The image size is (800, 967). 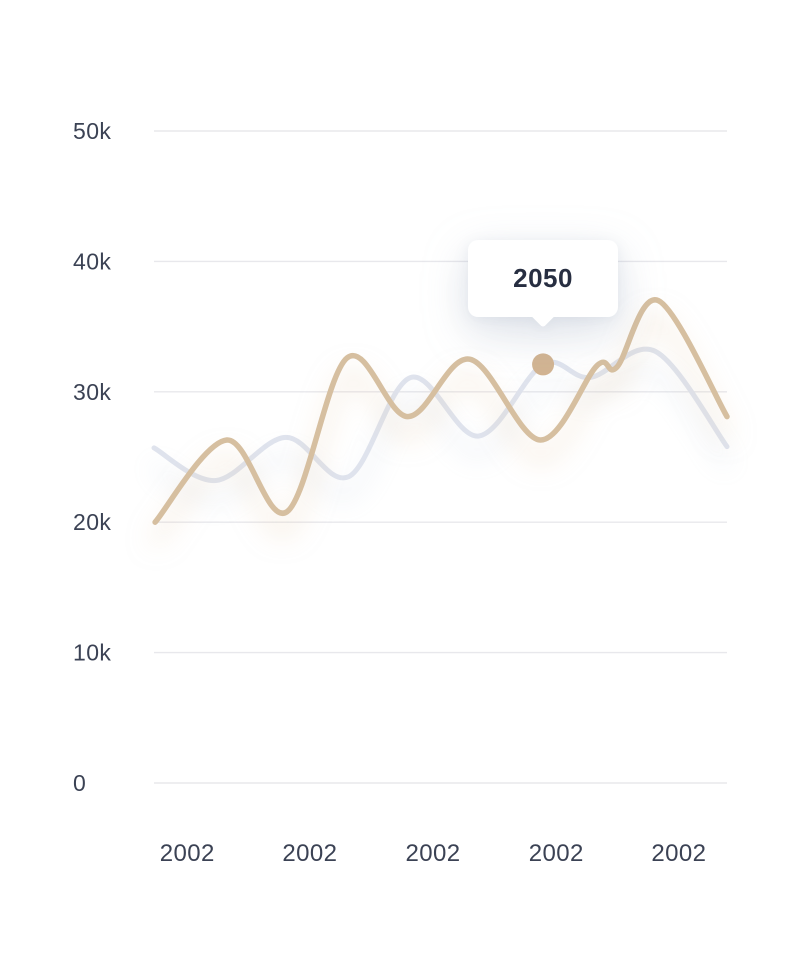 I want to click on hover-dot, so click(x=543, y=364).